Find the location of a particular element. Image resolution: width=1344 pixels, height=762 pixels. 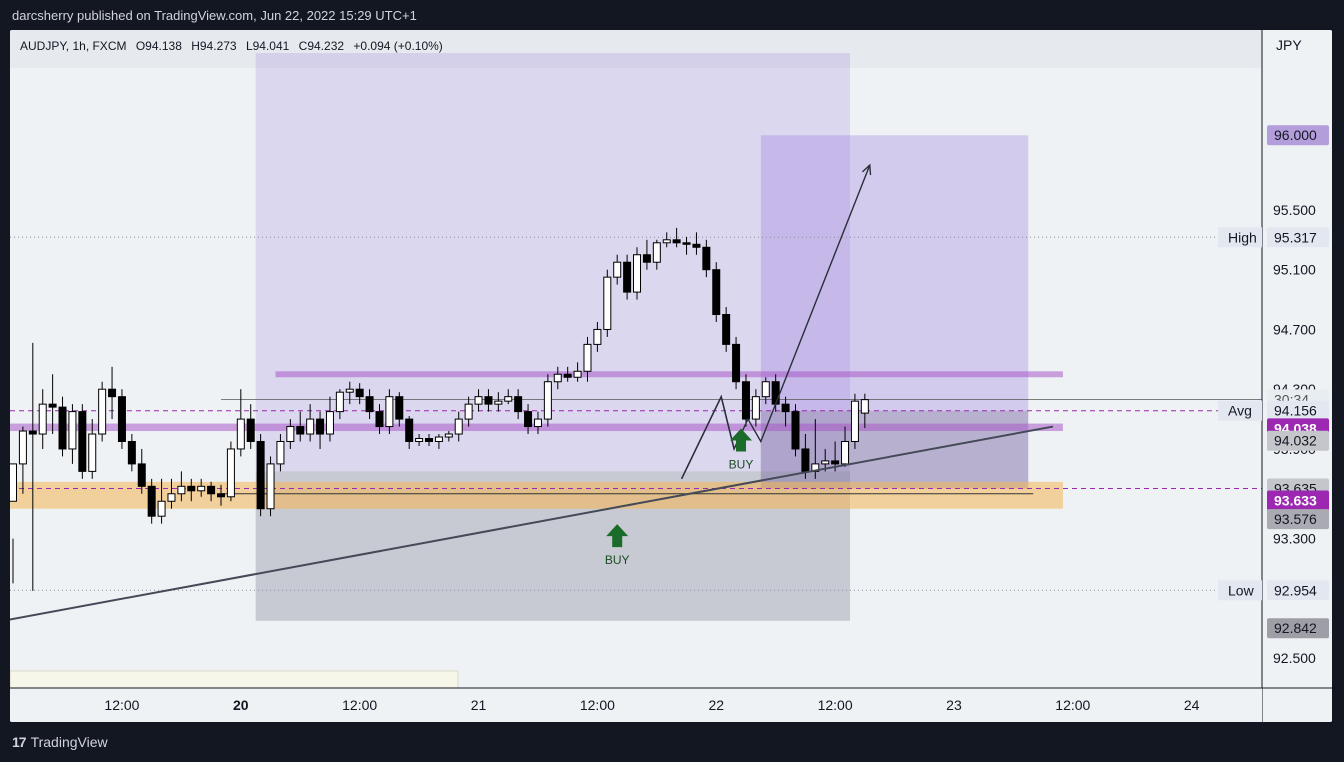

footer: 17 TradingView is located at coordinates (672, 742).